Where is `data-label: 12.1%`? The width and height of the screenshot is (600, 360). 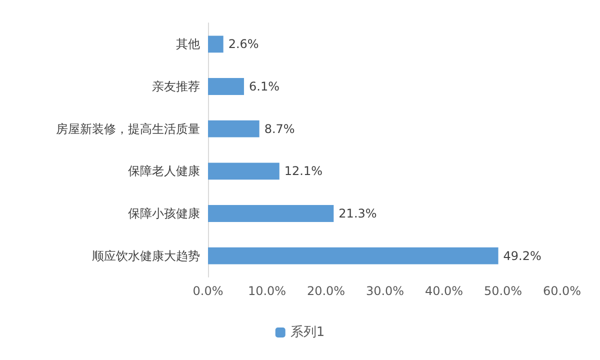 data-label: 12.1% is located at coordinates (303, 171).